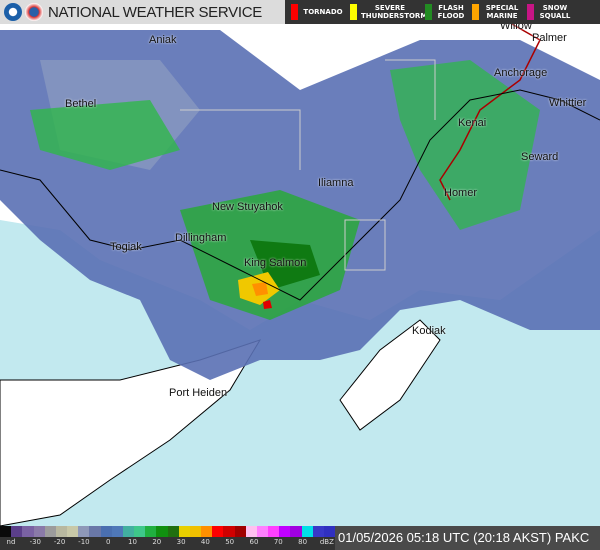 The height and width of the screenshot is (550, 600). What do you see at coordinates (521, 73) in the screenshot?
I see `city-label: Anchorage` at bounding box center [521, 73].